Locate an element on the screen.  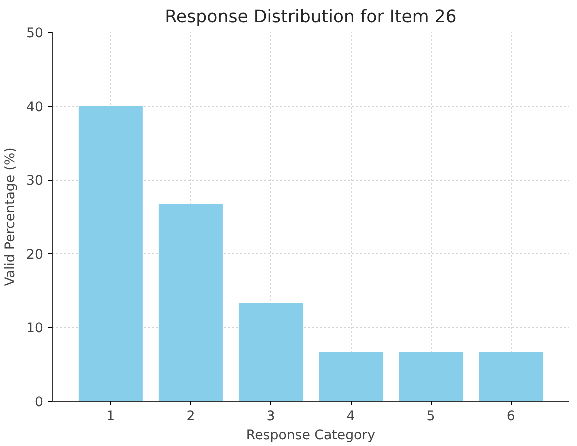
x-axis-title: Response Category is located at coordinates (311, 436).